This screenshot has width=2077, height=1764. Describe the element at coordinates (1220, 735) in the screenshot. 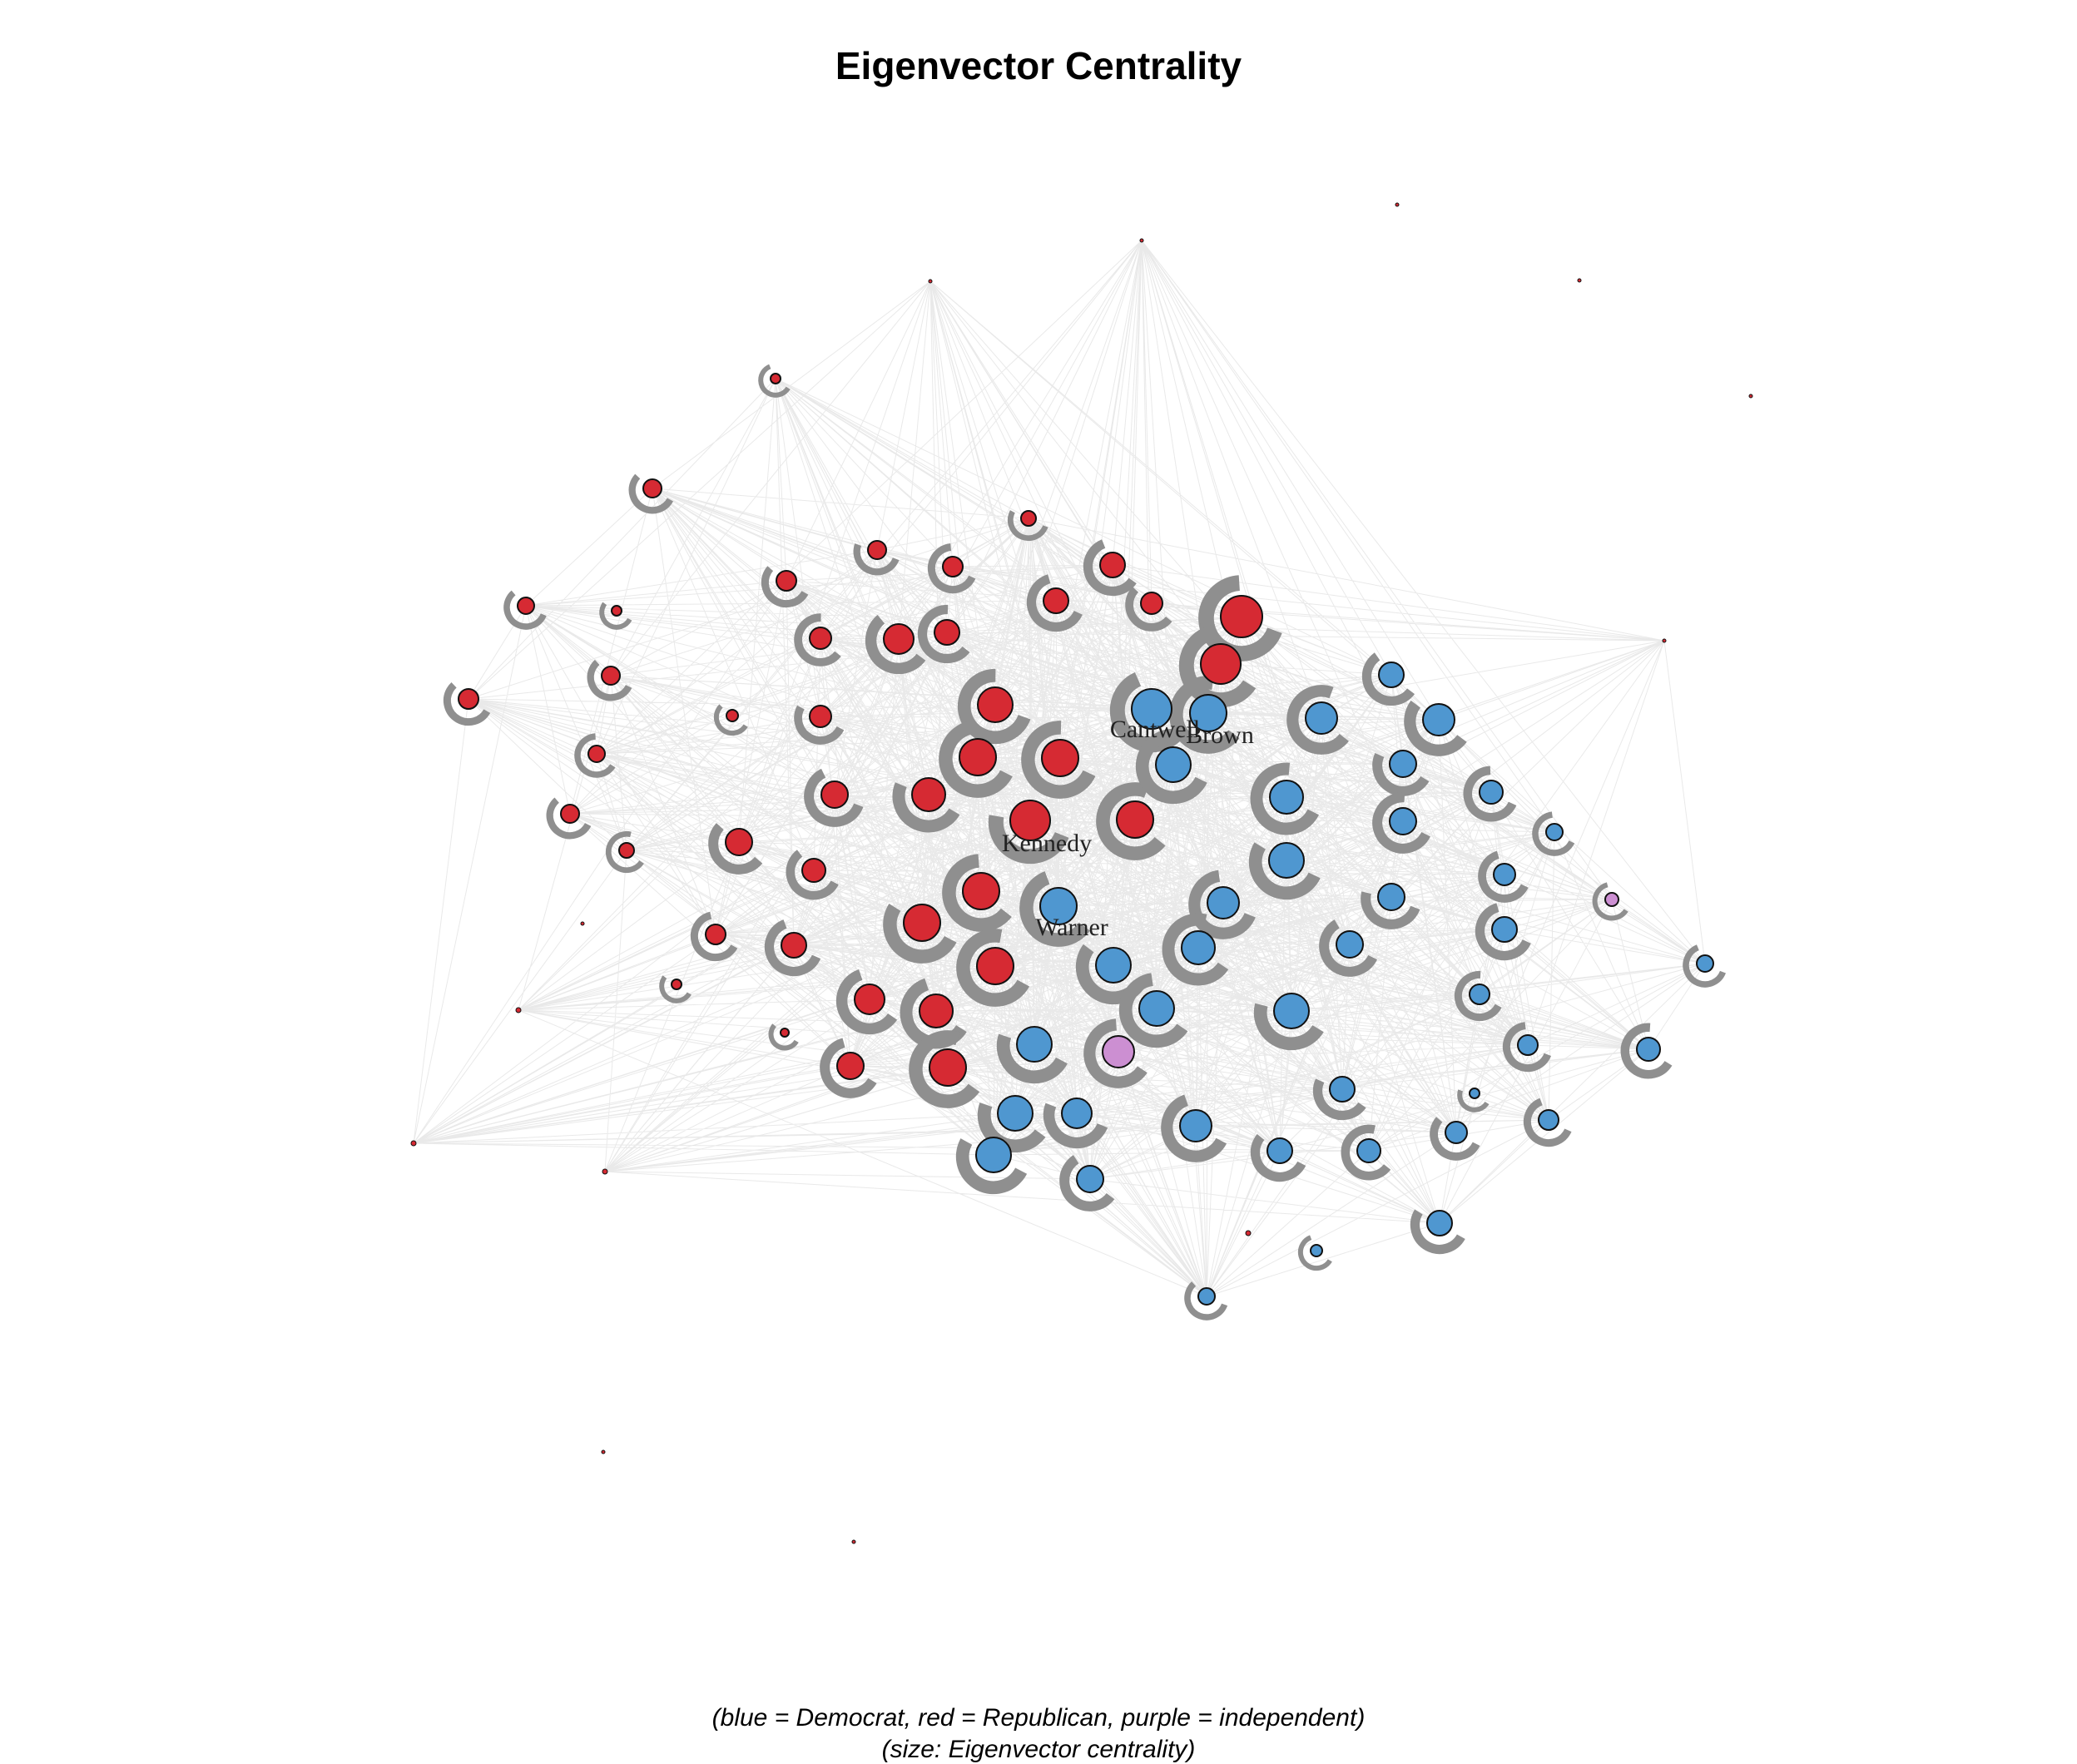

I see `node-label-brown: Brown` at that location.